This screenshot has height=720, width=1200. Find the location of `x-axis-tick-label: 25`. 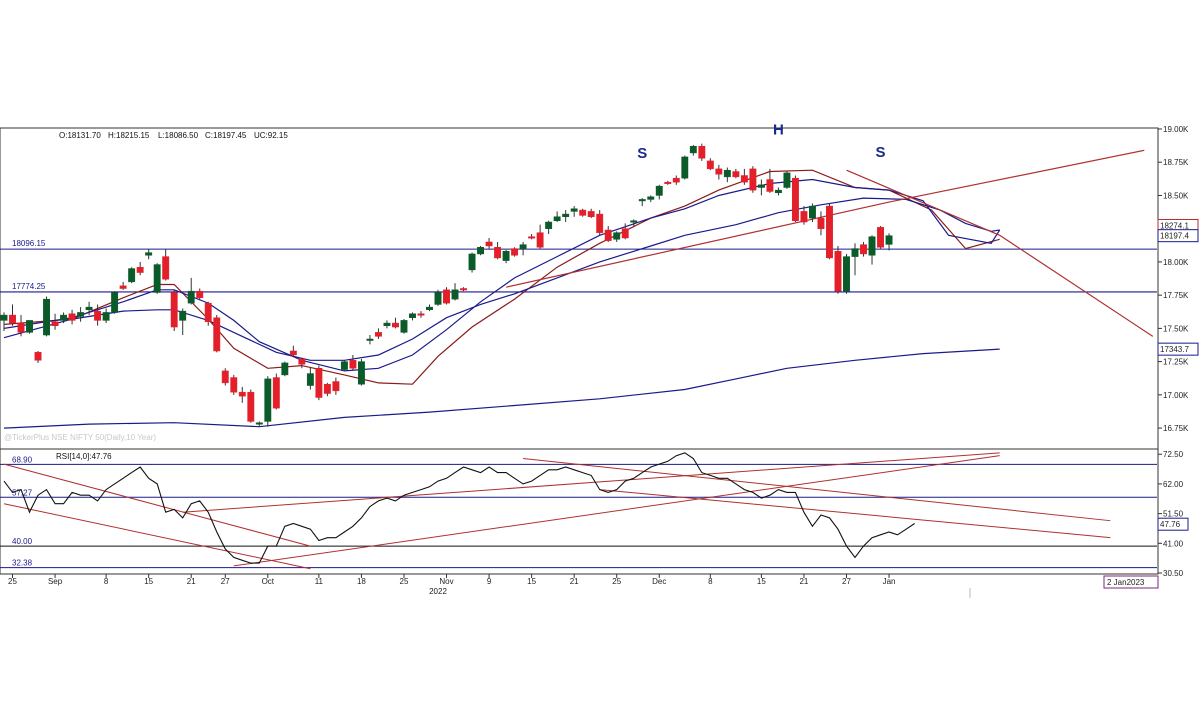

x-axis-tick-label: 25 is located at coordinates (12, 581).